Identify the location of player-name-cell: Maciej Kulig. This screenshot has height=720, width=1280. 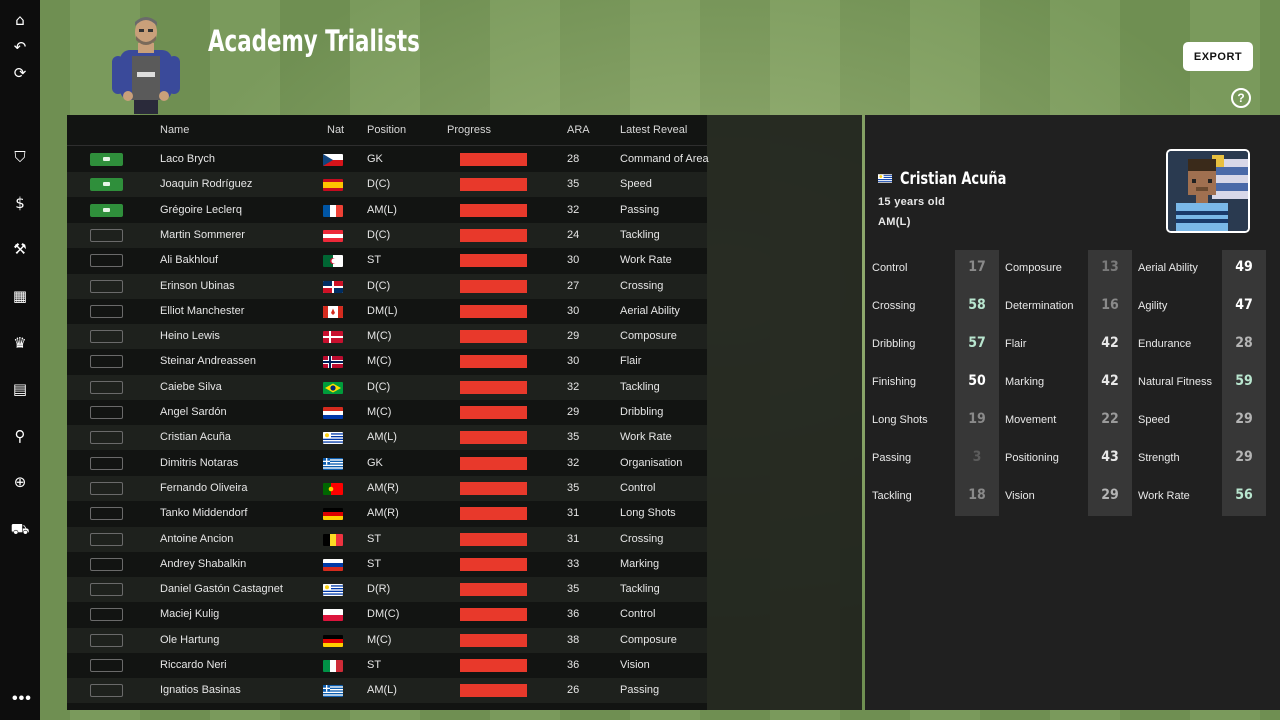
(190, 614).